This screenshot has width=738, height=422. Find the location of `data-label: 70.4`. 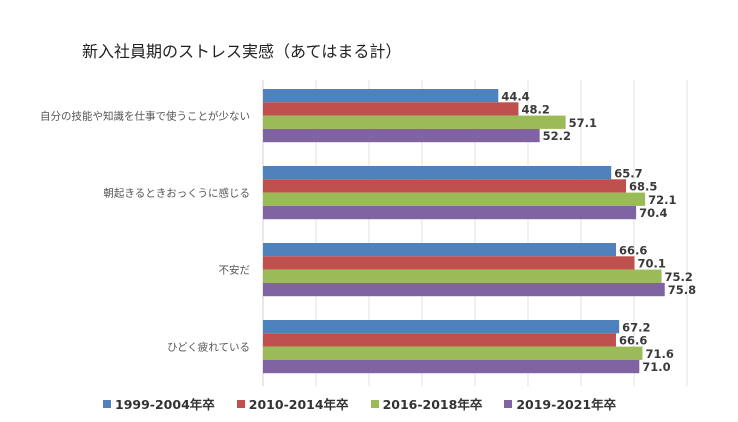

data-label: 70.4 is located at coordinates (653, 213).